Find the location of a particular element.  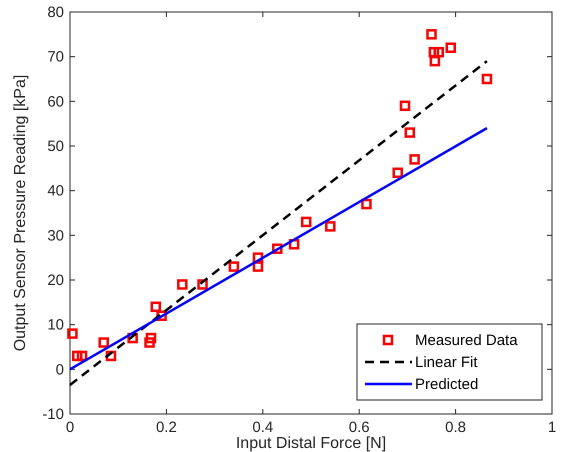

legend-label: Predicted is located at coordinates (446, 384).